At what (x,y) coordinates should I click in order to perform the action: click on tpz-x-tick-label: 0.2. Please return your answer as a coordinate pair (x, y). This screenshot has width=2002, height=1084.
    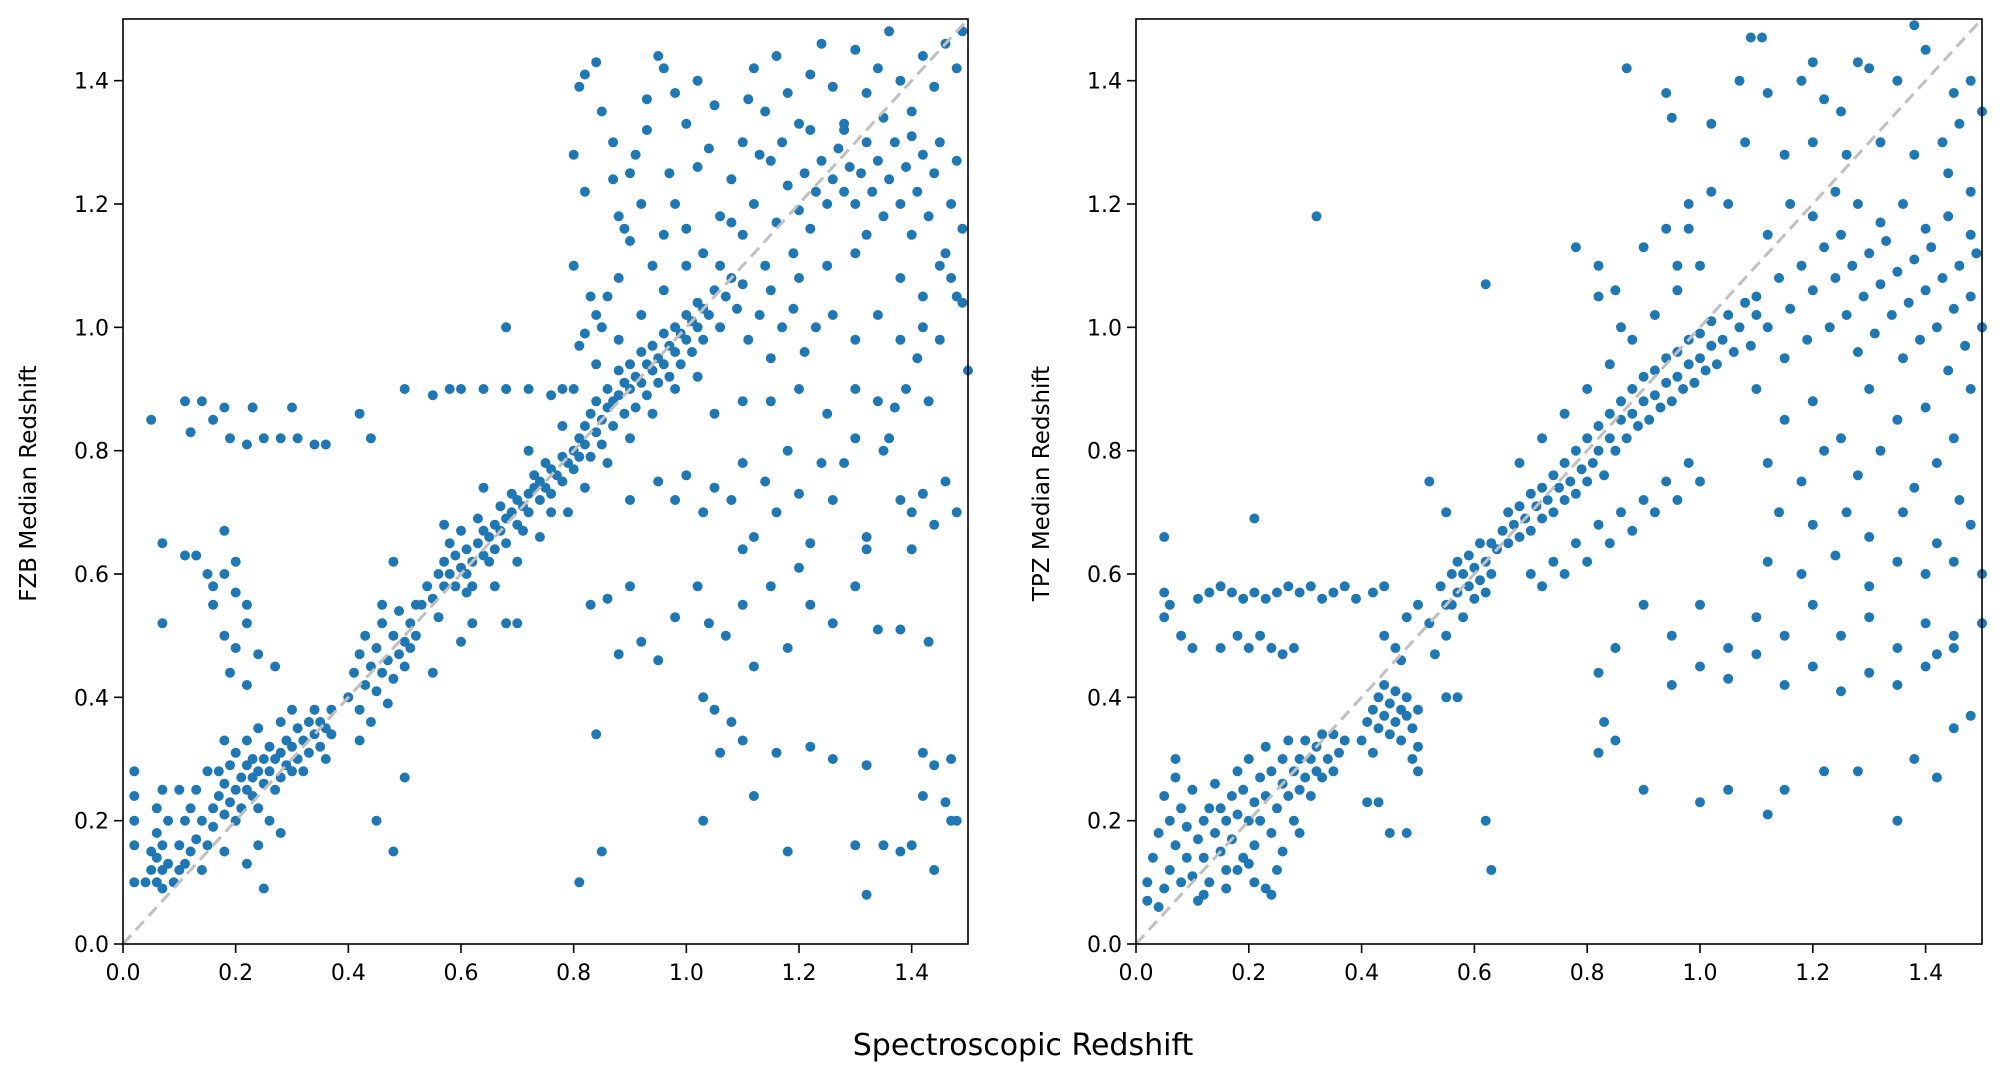
    Looking at the image, I should click on (1248, 973).